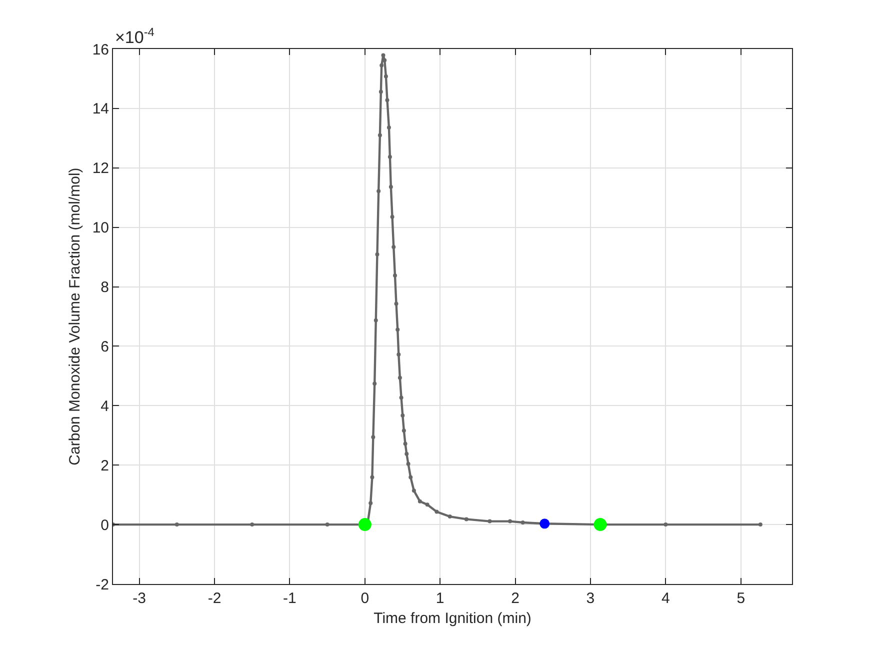 Image resolution: width=875 pixels, height=656 pixels. Describe the element at coordinates (104, 347) in the screenshot. I see `y-tick-label: 6` at that location.